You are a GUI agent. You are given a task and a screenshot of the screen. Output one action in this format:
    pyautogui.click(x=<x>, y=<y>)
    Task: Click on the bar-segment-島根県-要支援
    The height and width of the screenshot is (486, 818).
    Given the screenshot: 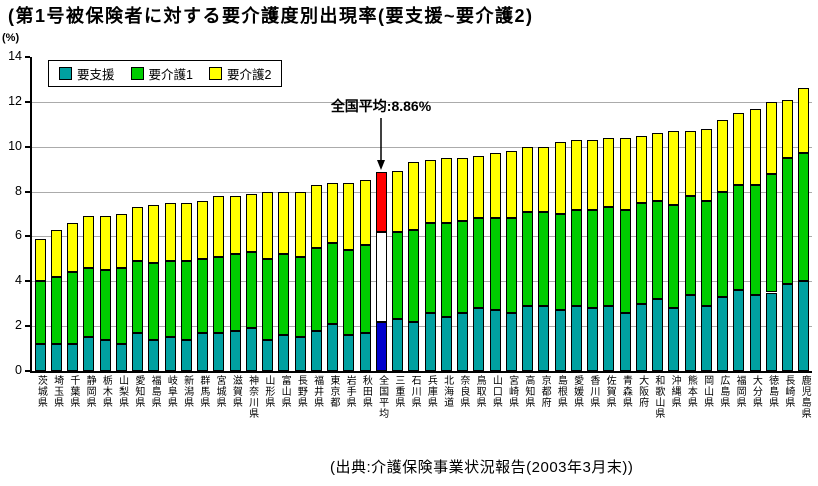 What is the action you would take?
    pyautogui.click(x=560, y=340)
    